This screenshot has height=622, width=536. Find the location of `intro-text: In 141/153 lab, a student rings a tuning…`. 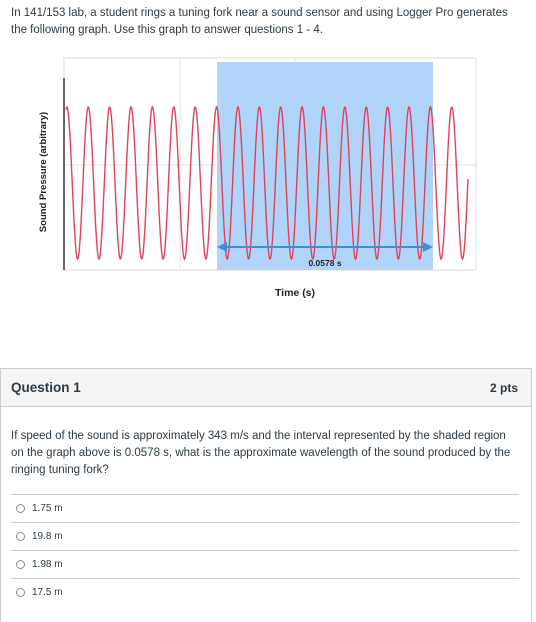

intro-text: In 141/153 lab, a student rings a tuning… is located at coordinates (259, 21).